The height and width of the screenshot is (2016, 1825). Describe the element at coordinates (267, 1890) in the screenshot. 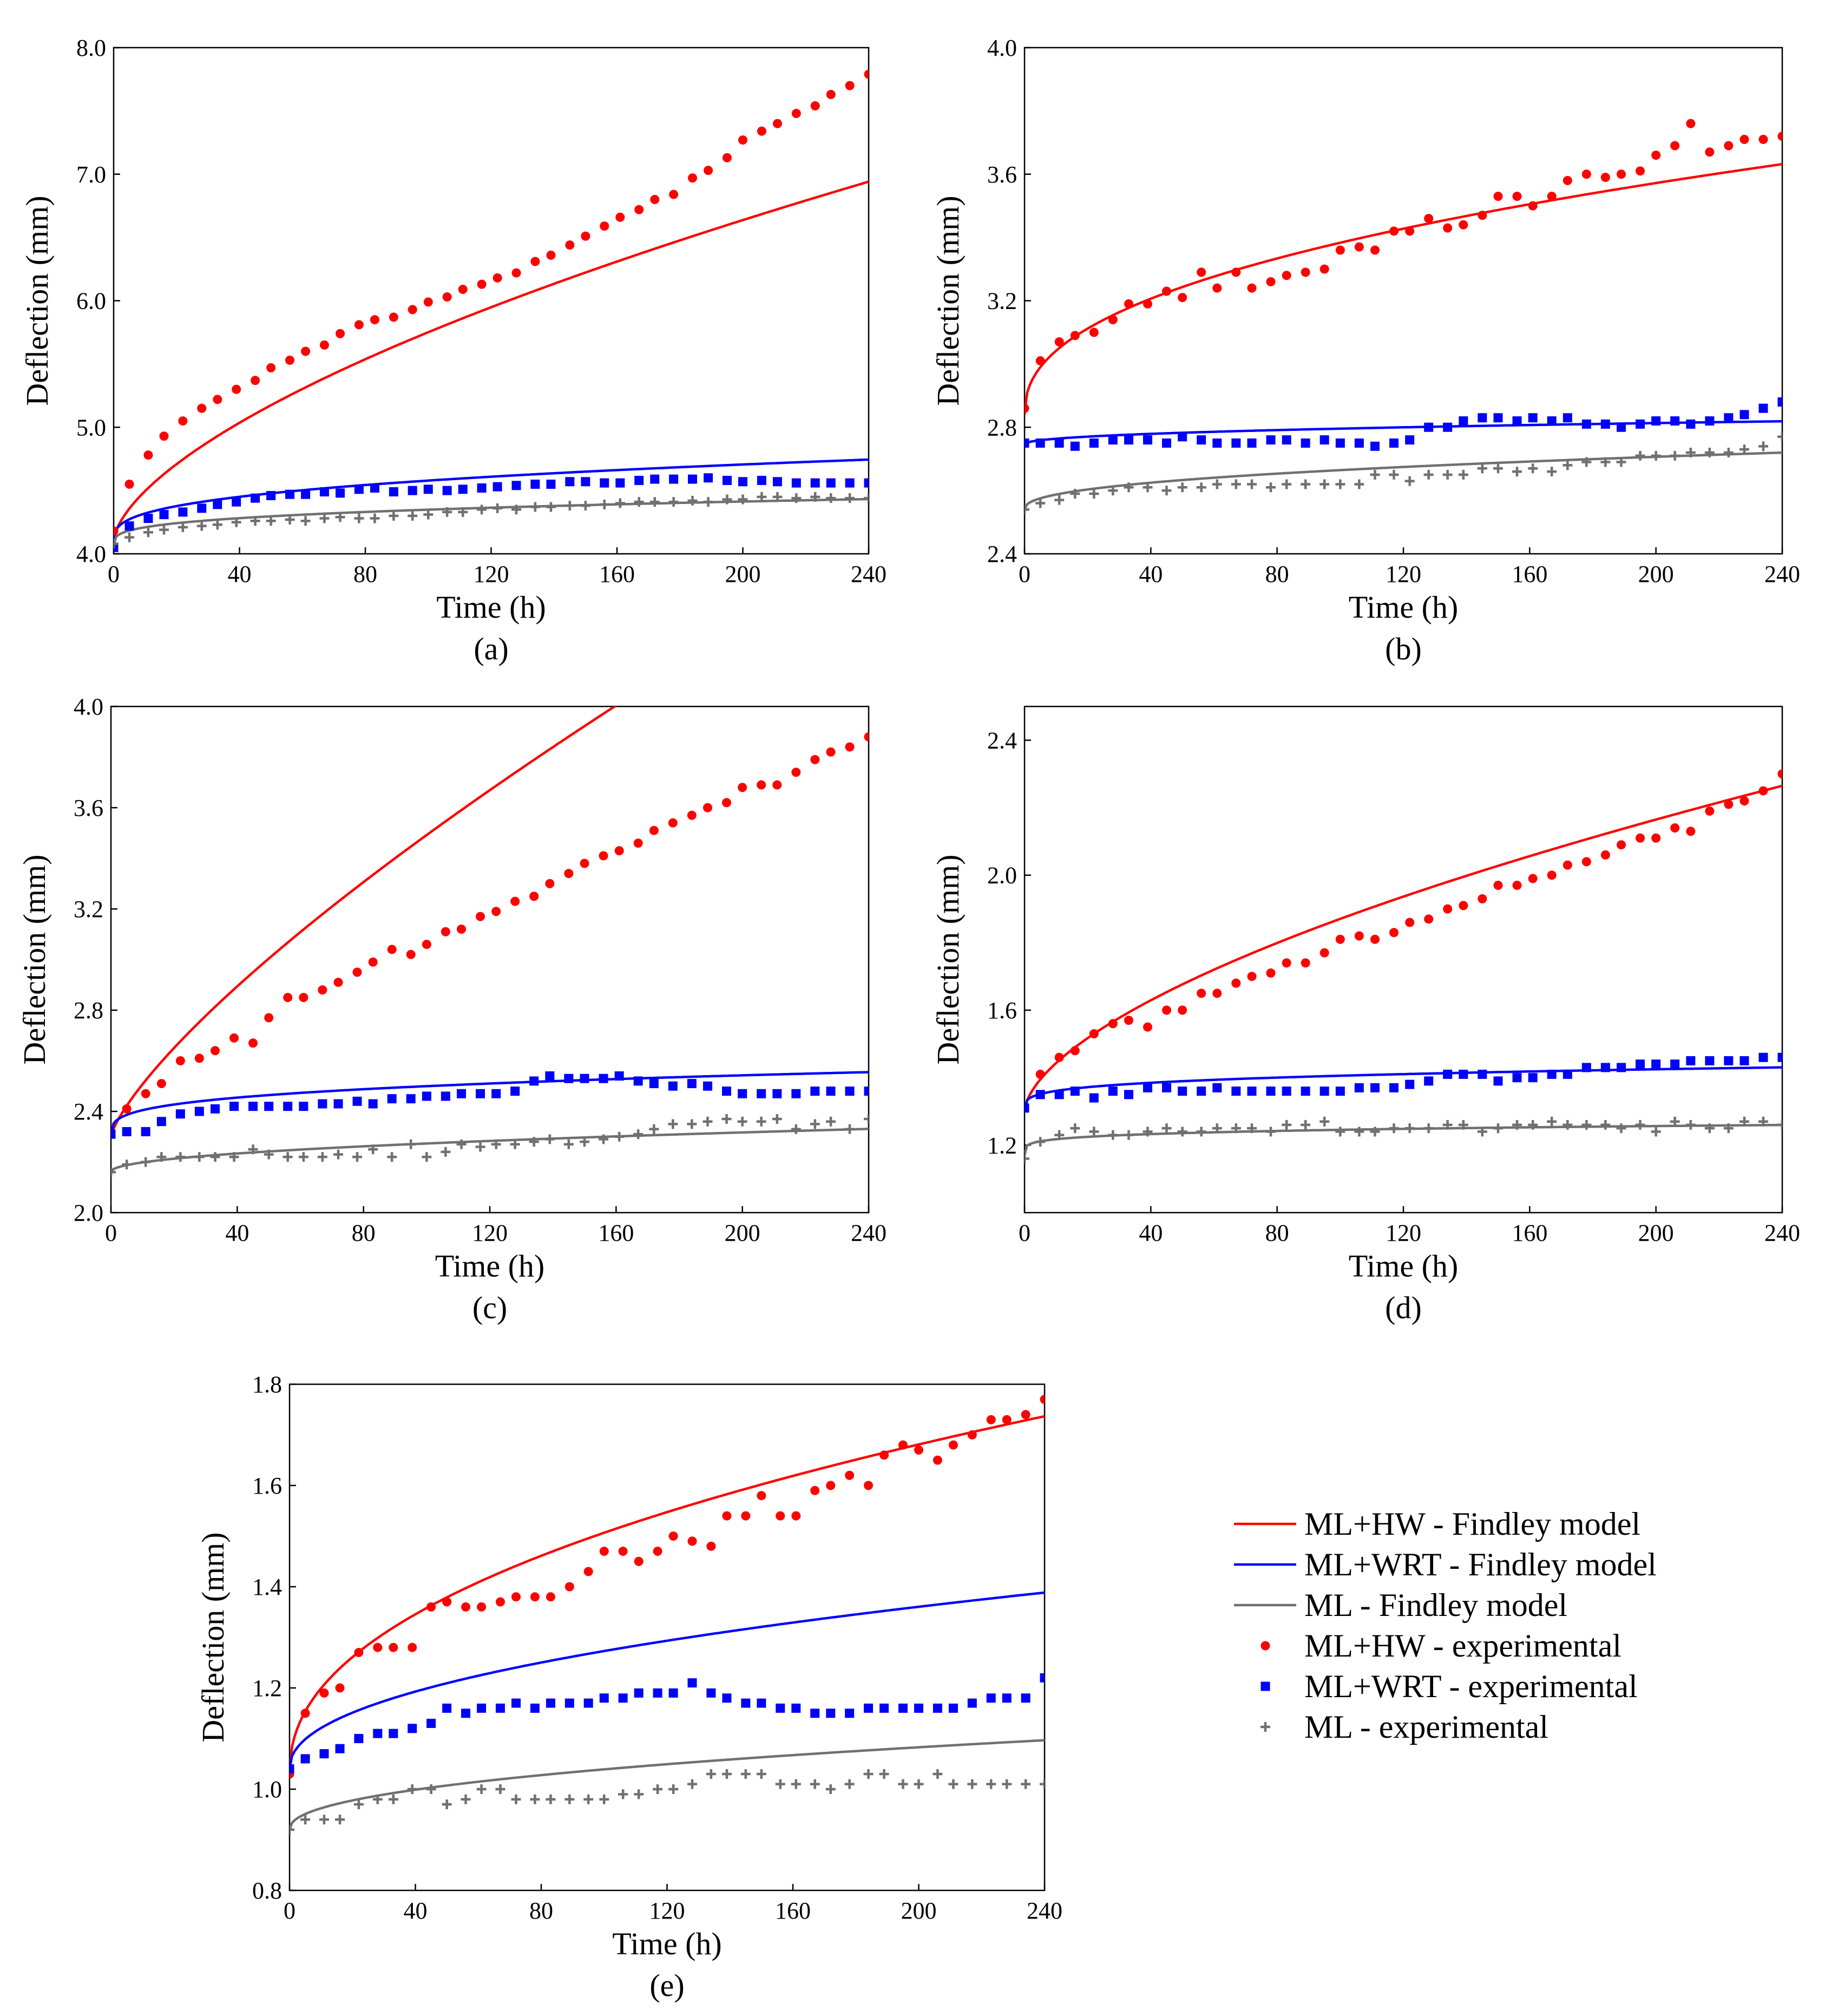

I see `y-tick-label: 0.8` at that location.